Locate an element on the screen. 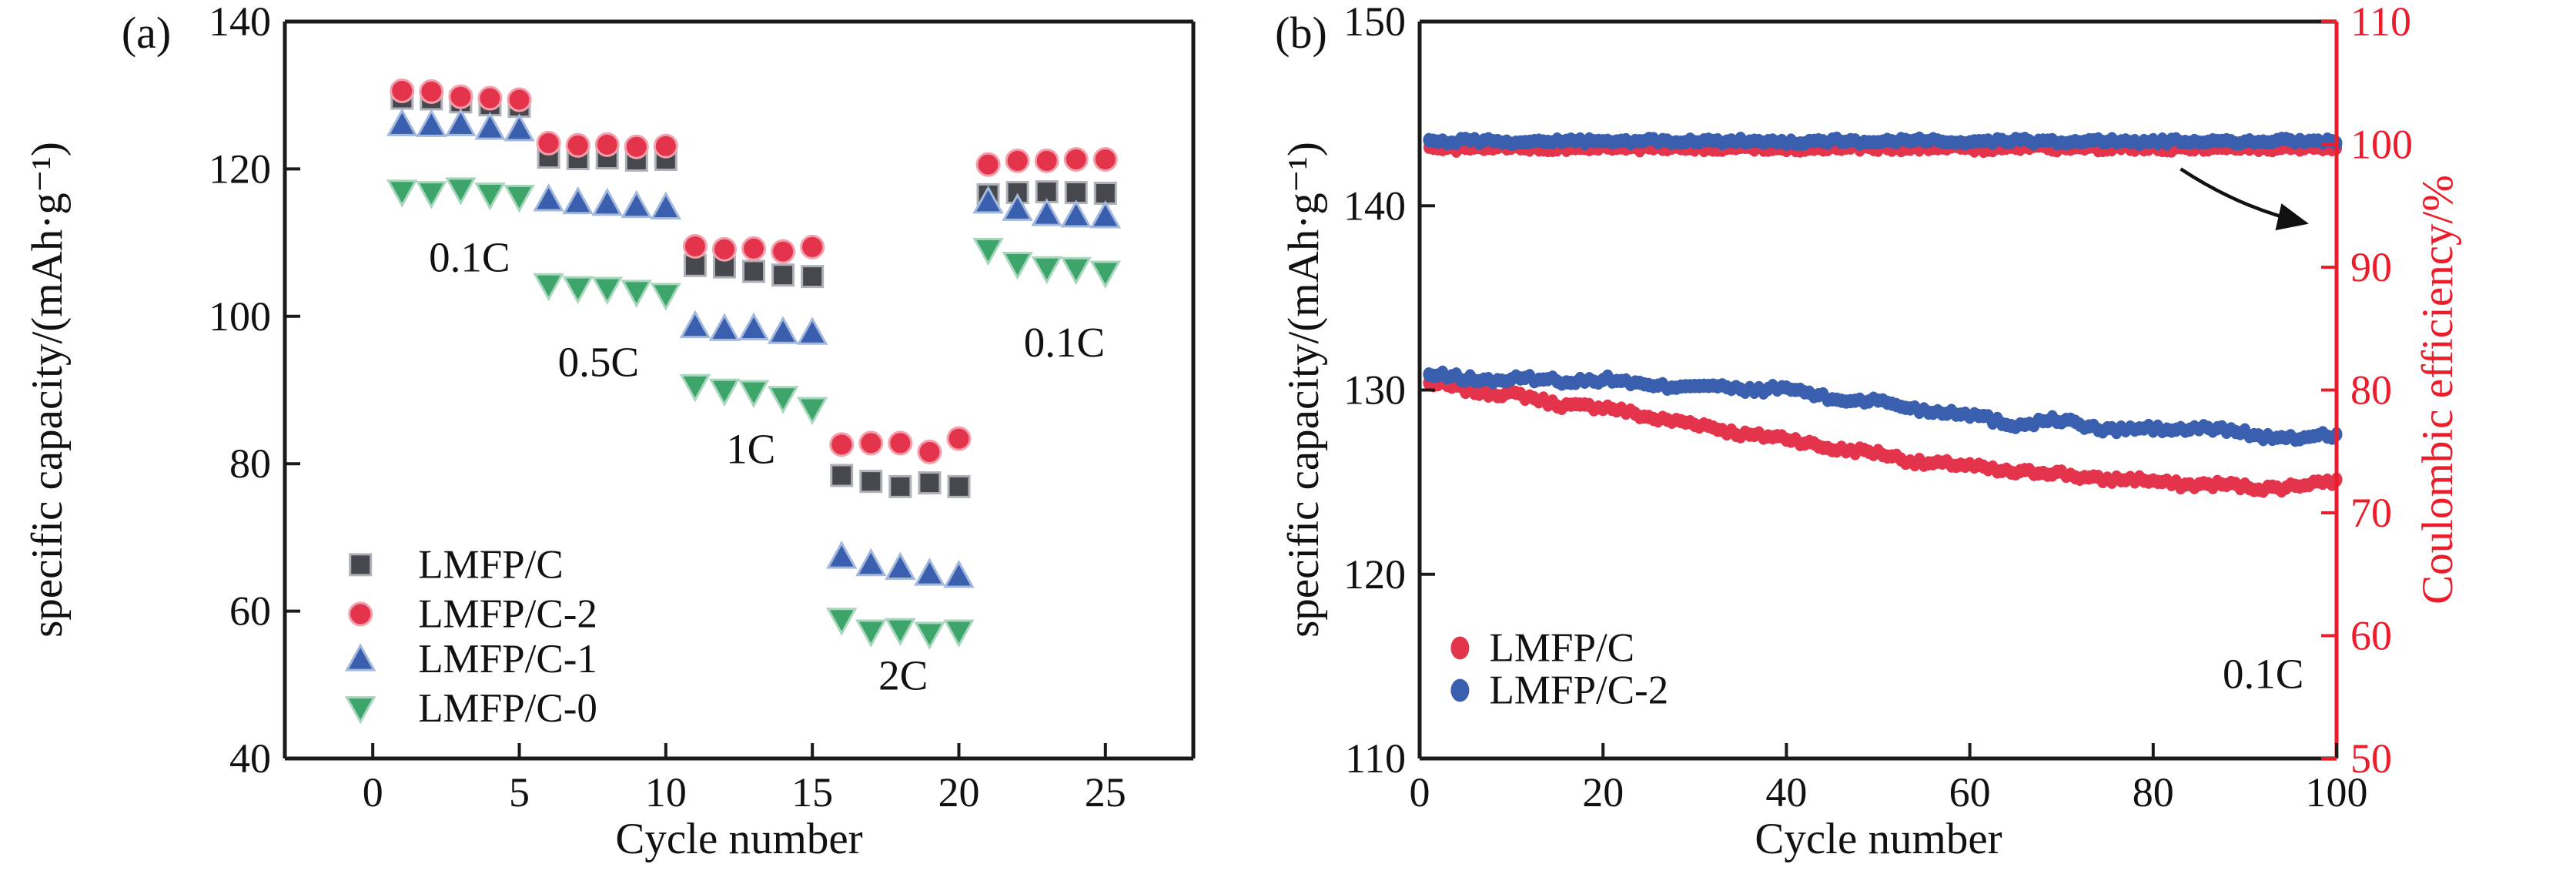 This screenshot has width=2576, height=874. panel-label: (a) is located at coordinates (147, 33).